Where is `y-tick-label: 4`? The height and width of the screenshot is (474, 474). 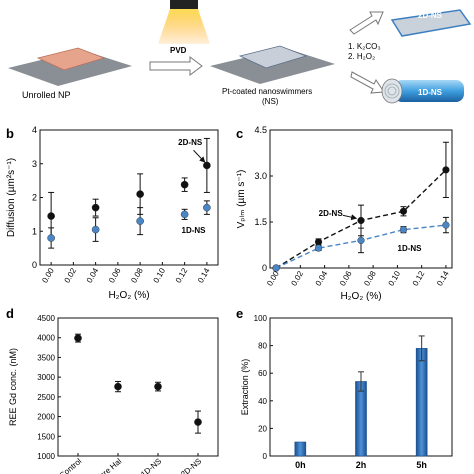
y-tick-label: 4 is located at coordinates (34, 130).